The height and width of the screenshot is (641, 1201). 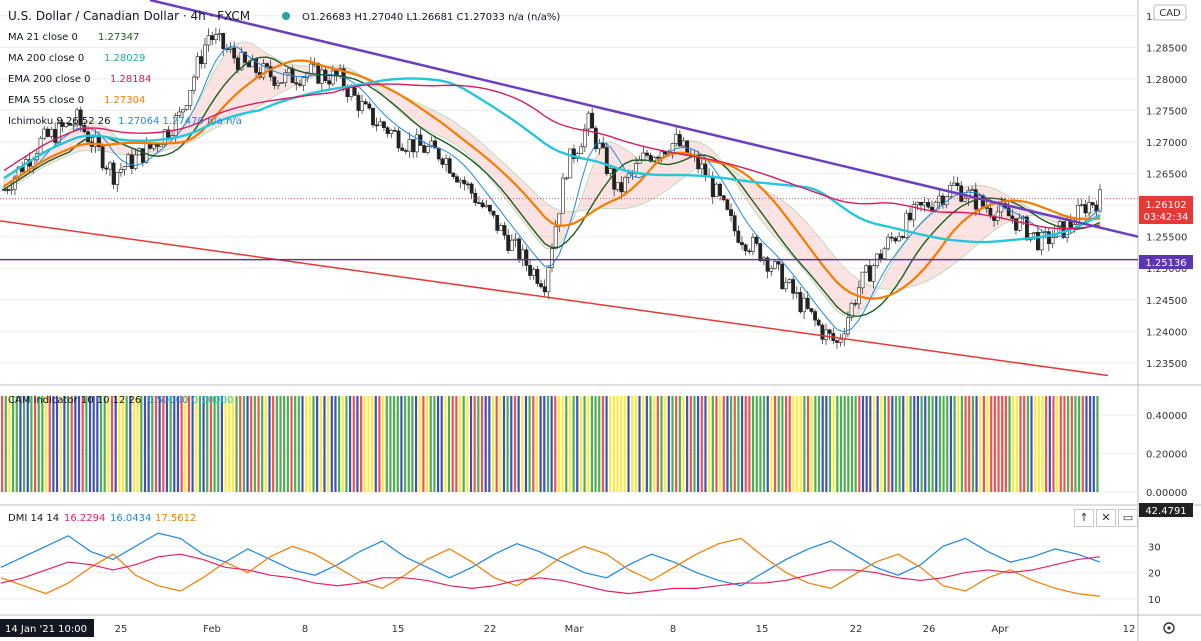 I want to click on close-icon: ✕, so click(x=1106, y=518).